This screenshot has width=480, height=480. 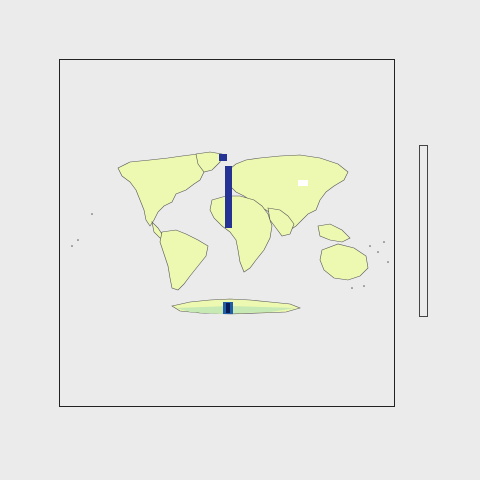 What do you see at coordinates (423, 231) in the screenshot?
I see `legend-color-bar` at bounding box center [423, 231].